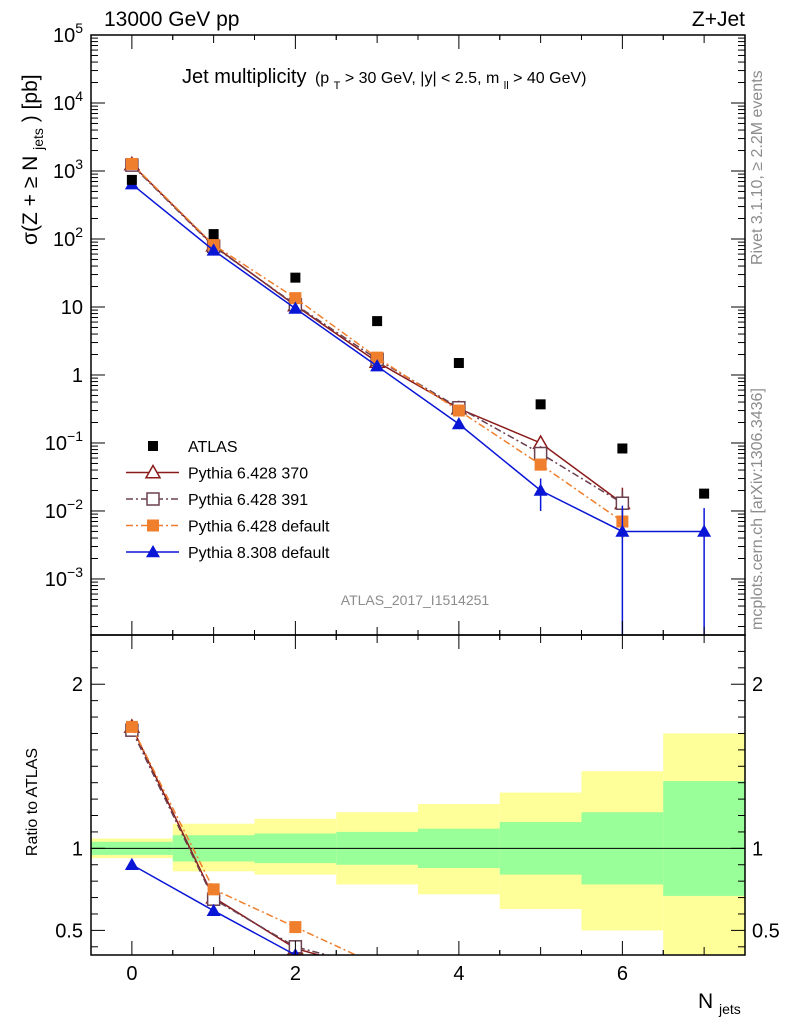  Describe the element at coordinates (215, 909) in the screenshot. I see `ratio-line-pythia-8-308-default` at that location.